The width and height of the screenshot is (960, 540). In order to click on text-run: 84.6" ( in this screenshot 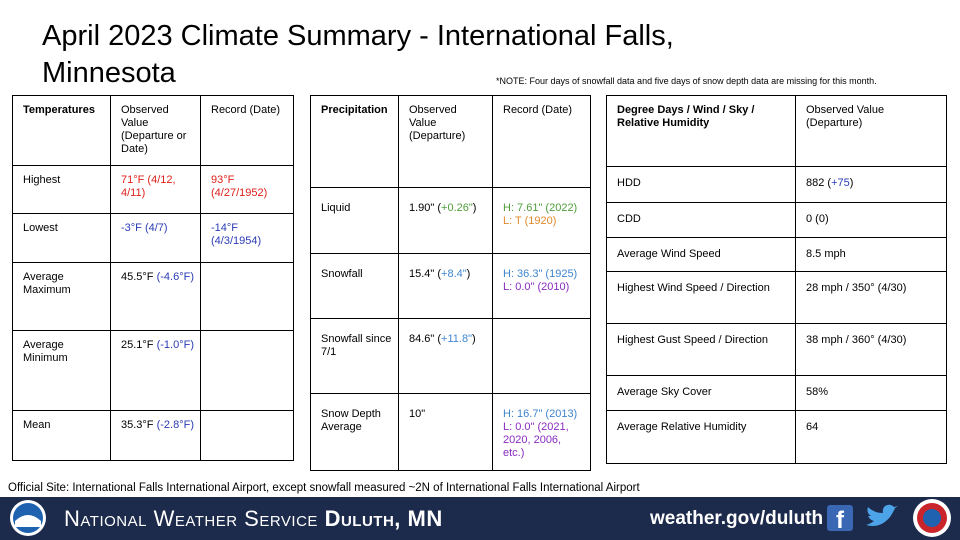, I will do `click(425, 339)`.